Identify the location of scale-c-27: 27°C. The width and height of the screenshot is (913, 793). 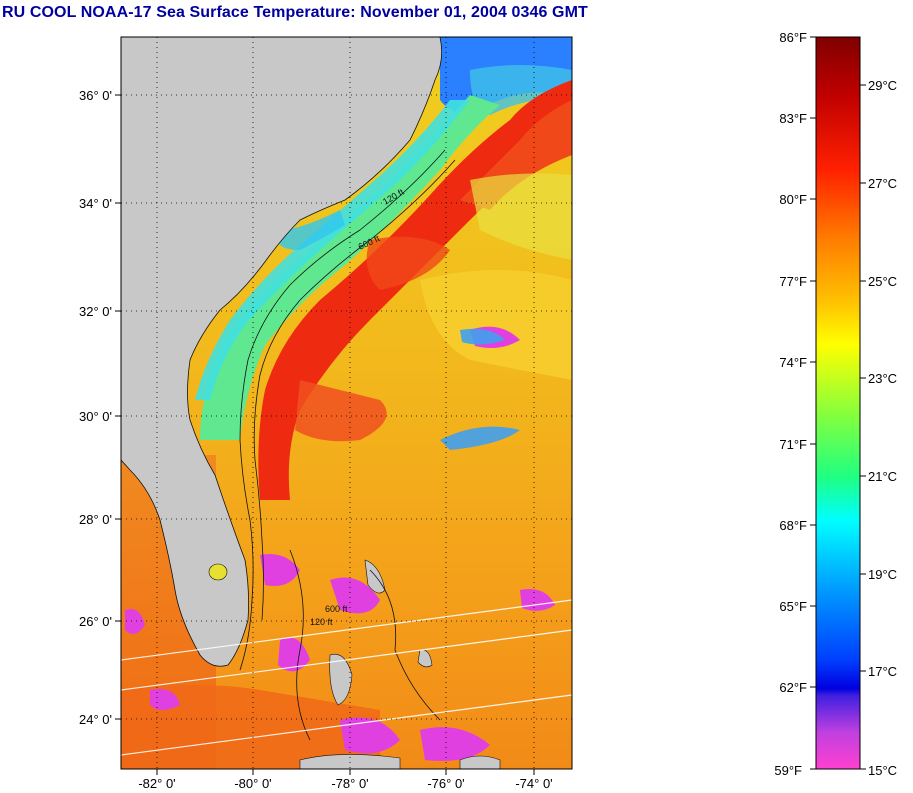
(882, 183).